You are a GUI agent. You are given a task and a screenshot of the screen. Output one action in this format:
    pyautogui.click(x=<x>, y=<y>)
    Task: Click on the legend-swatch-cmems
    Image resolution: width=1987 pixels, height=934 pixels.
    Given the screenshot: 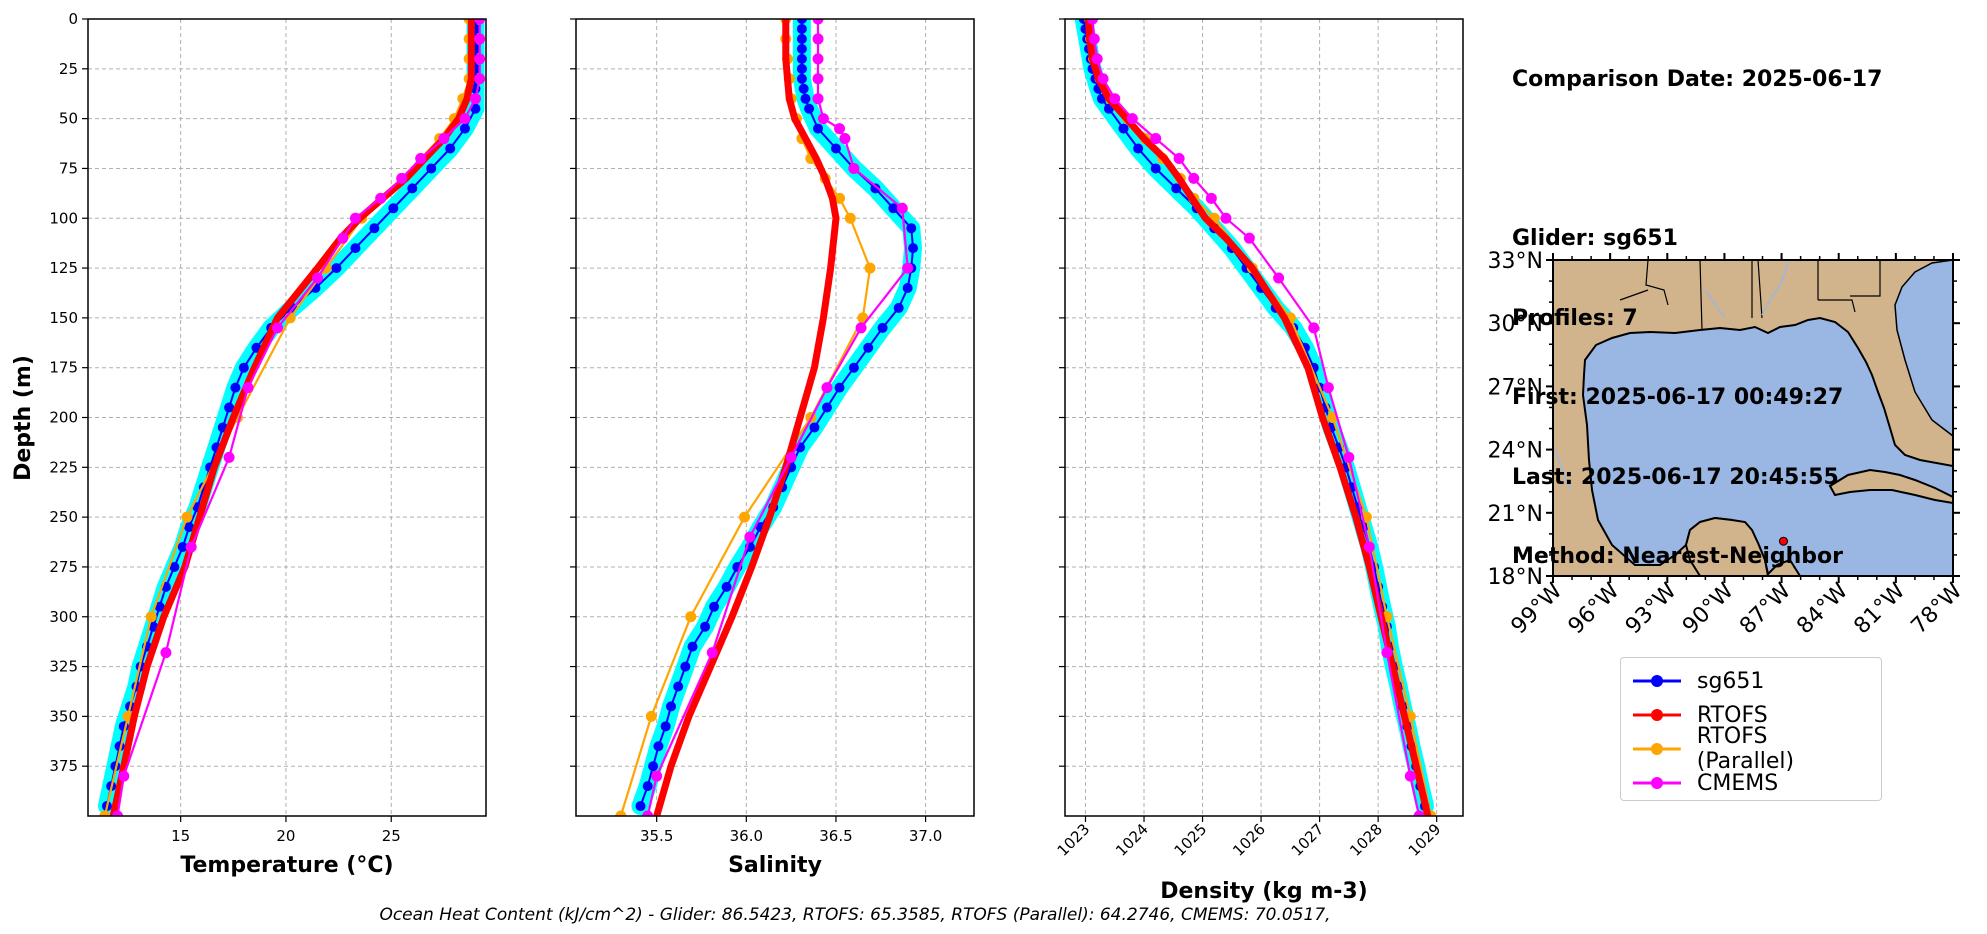 What is the action you would take?
    pyautogui.click(x=1657, y=783)
    